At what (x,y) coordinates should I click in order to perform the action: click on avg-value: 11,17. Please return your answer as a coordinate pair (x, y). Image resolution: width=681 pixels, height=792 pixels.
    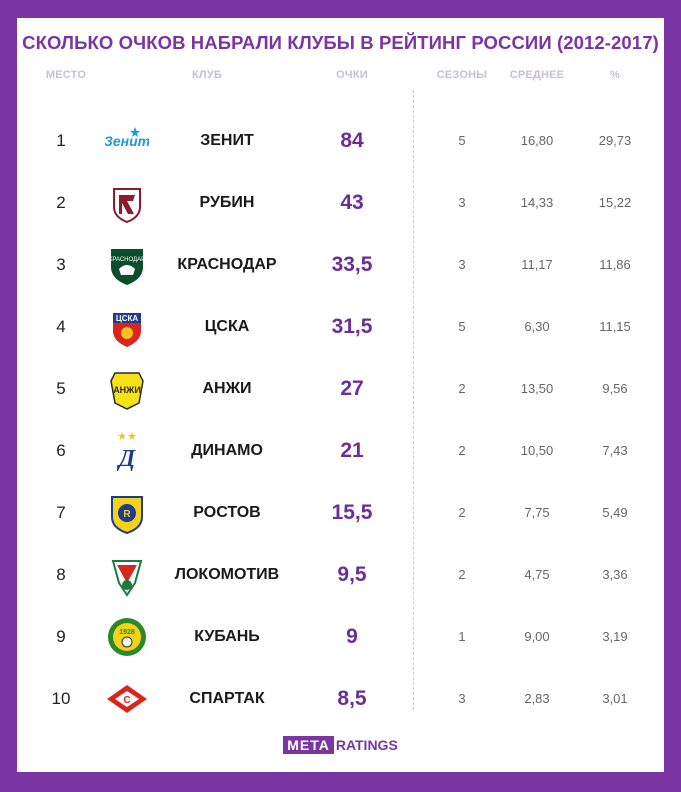
    Looking at the image, I should click on (537, 264).